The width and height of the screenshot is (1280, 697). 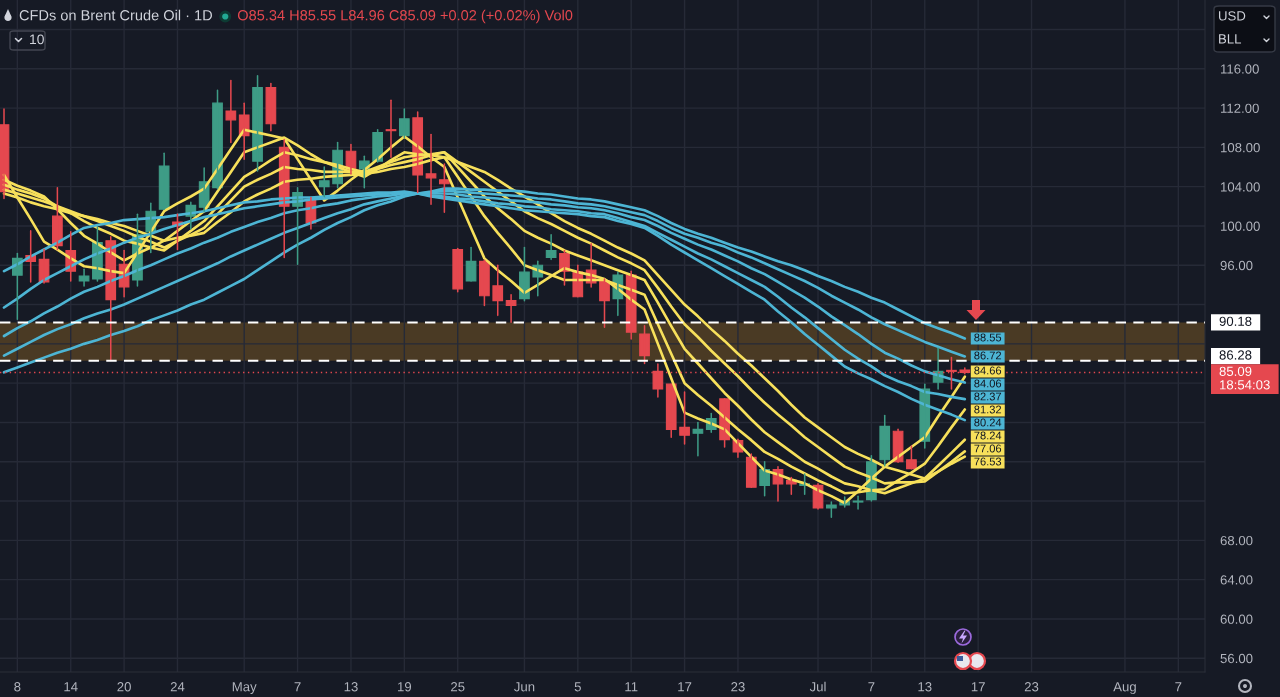 I want to click on x-tick-label: Jun, so click(x=524, y=687).